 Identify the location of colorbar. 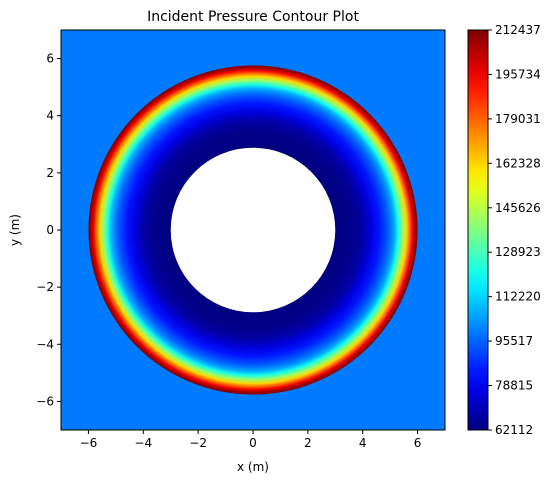
(478, 230).